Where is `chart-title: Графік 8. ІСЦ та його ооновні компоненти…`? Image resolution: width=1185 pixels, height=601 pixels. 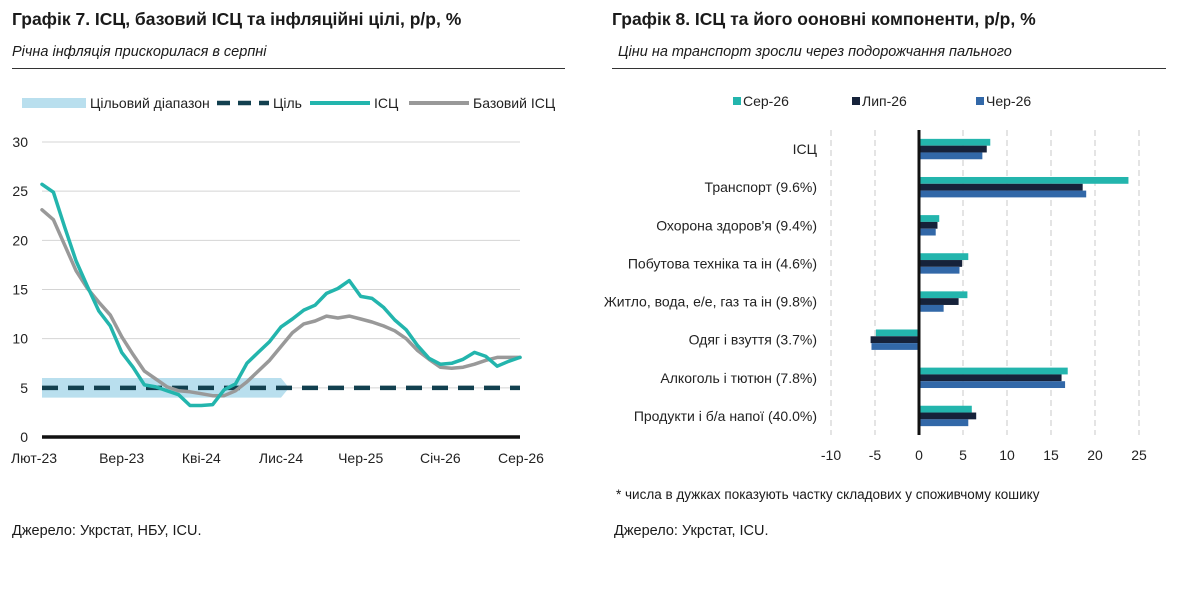
chart-title: Графік 8. ІСЦ та його ооновні компоненти… is located at coordinates (824, 19).